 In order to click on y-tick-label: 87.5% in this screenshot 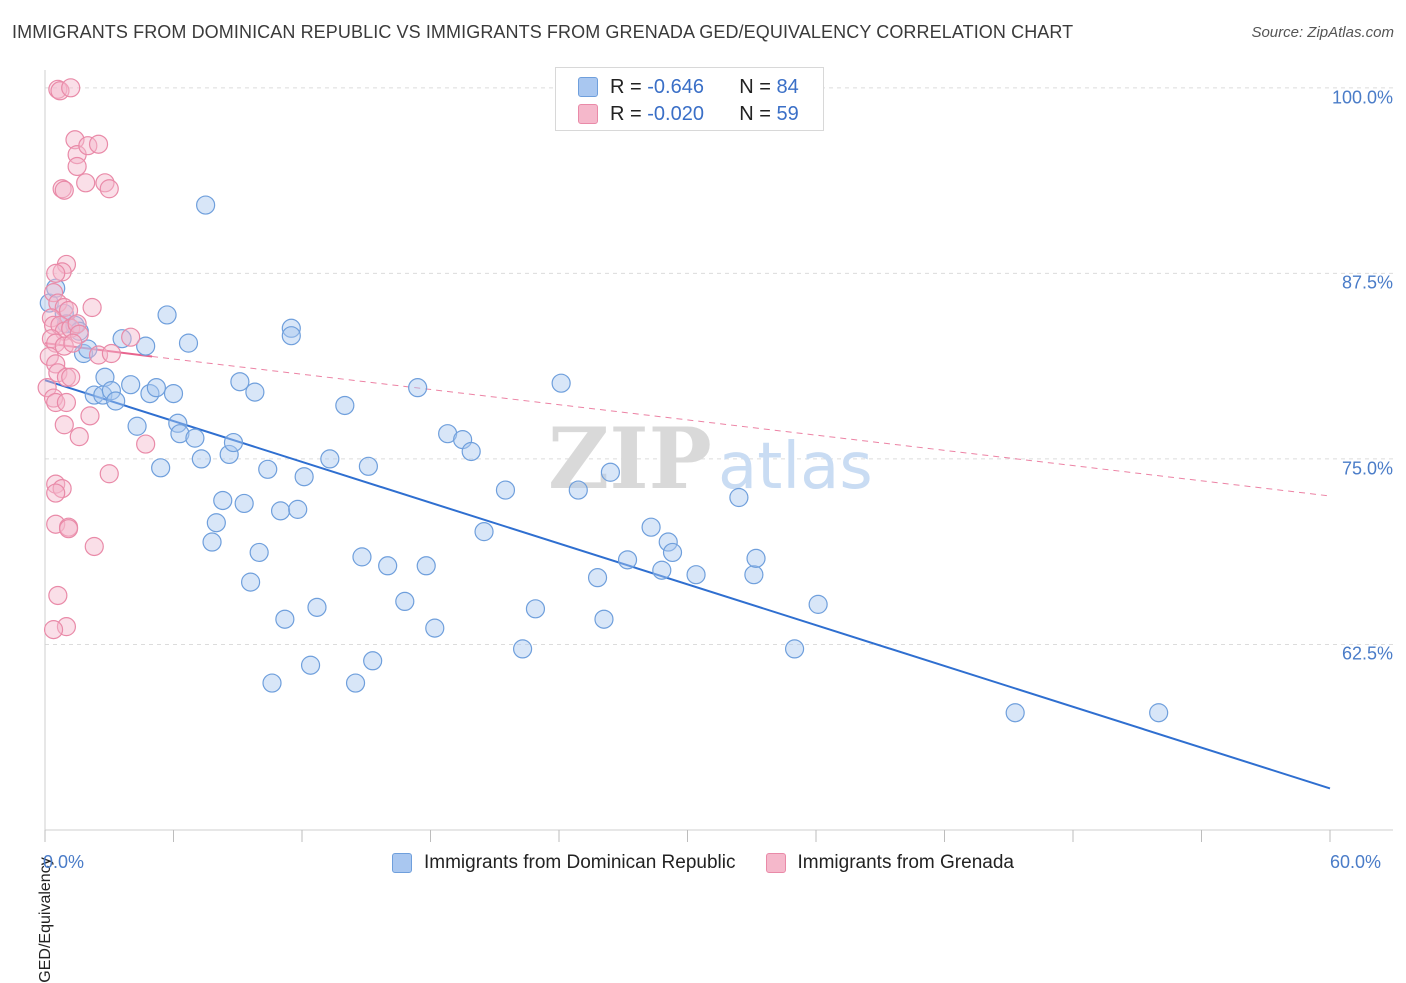, I will do `click(1367, 282)`.